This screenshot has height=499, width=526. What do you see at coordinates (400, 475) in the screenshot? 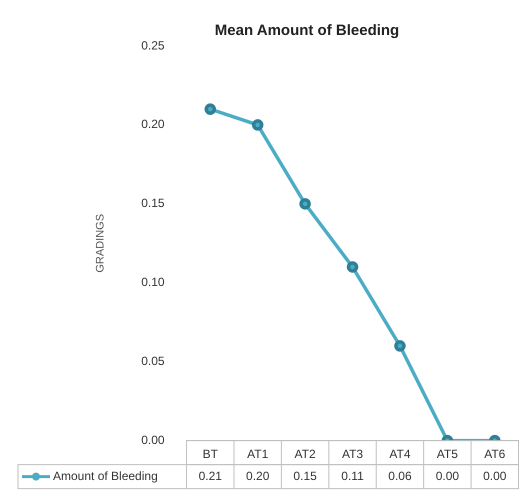
I see `text: 0.06` at bounding box center [400, 475].